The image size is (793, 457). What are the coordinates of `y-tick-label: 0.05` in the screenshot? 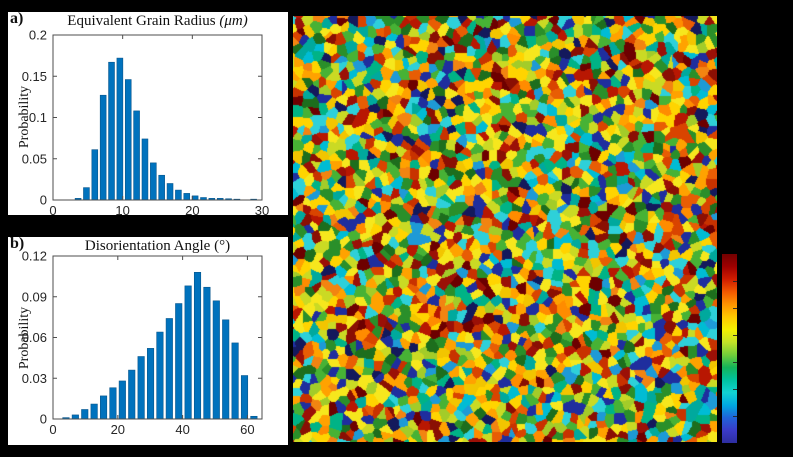 It's located at (34, 158).